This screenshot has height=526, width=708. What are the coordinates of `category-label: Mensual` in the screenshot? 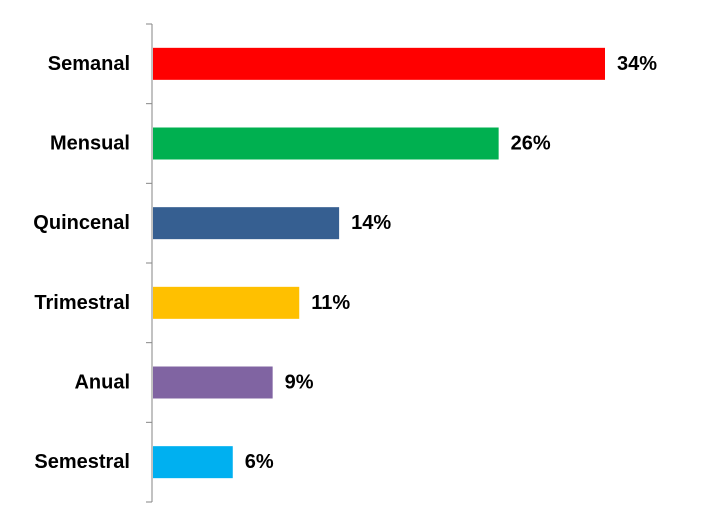 It's located at (90, 144).